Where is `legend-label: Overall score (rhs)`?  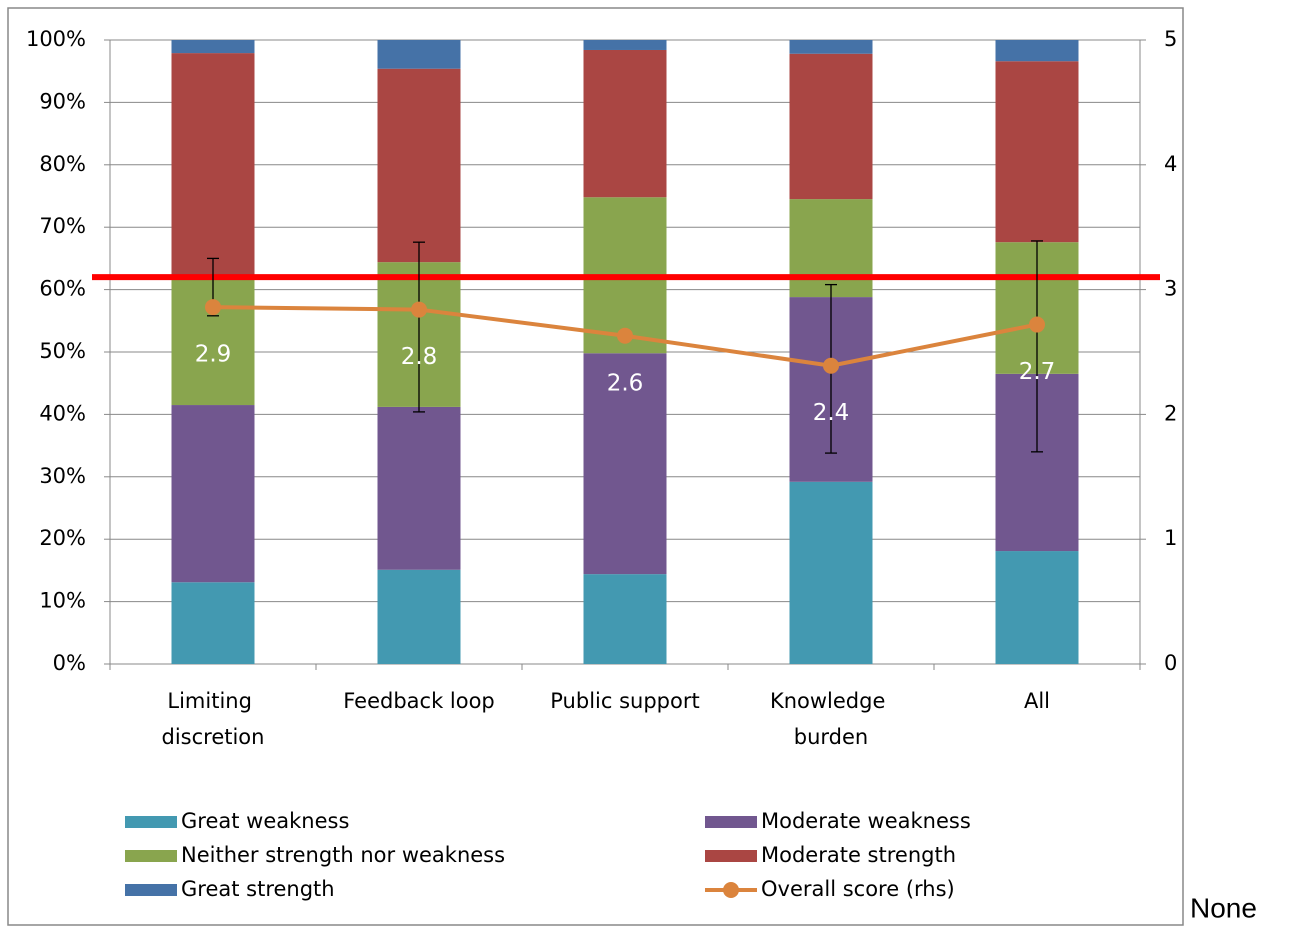 legend-label: Overall score (rhs) is located at coordinates (858, 889).